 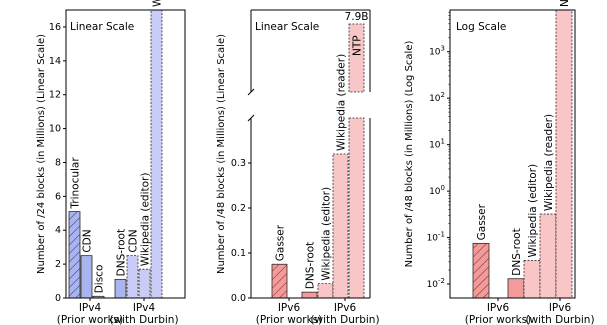 What do you see at coordinates (481, 27) in the screenshot?
I see `scale-annotation: Log Scale` at bounding box center [481, 27].